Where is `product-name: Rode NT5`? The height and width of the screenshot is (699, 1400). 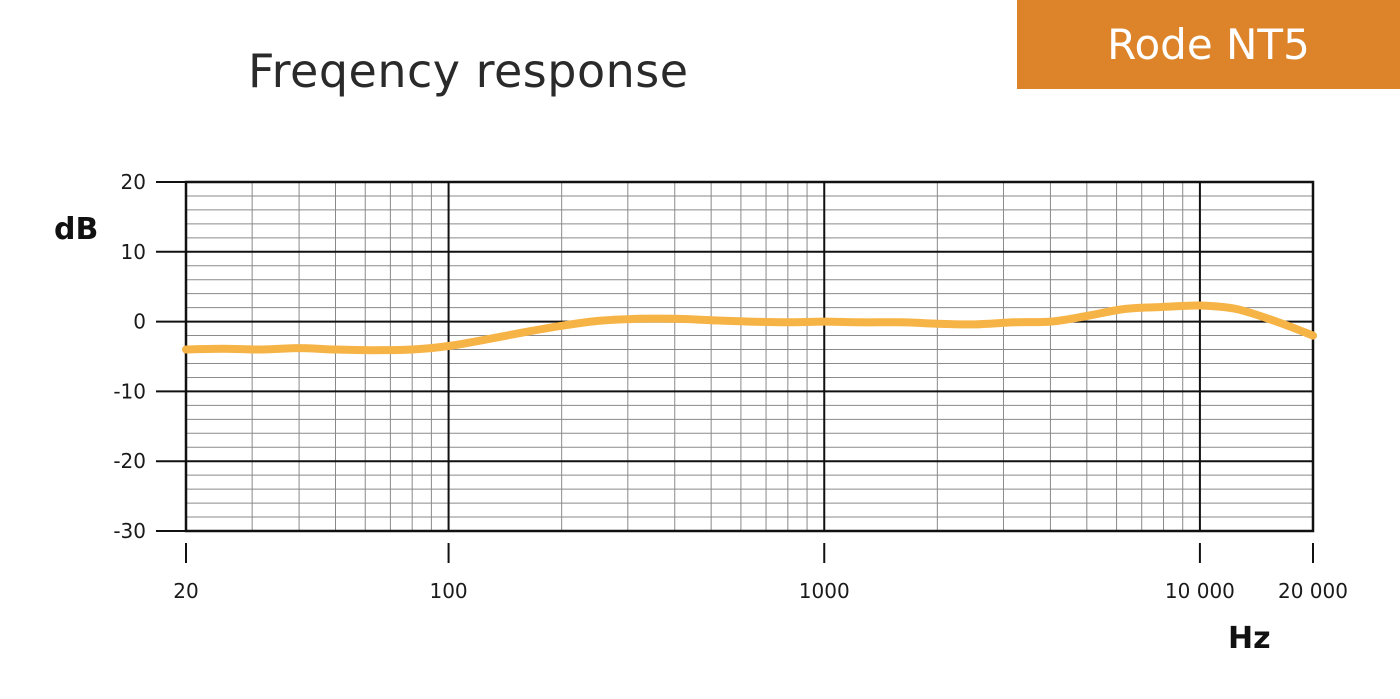 product-name: Rode NT5 is located at coordinates (1208, 44).